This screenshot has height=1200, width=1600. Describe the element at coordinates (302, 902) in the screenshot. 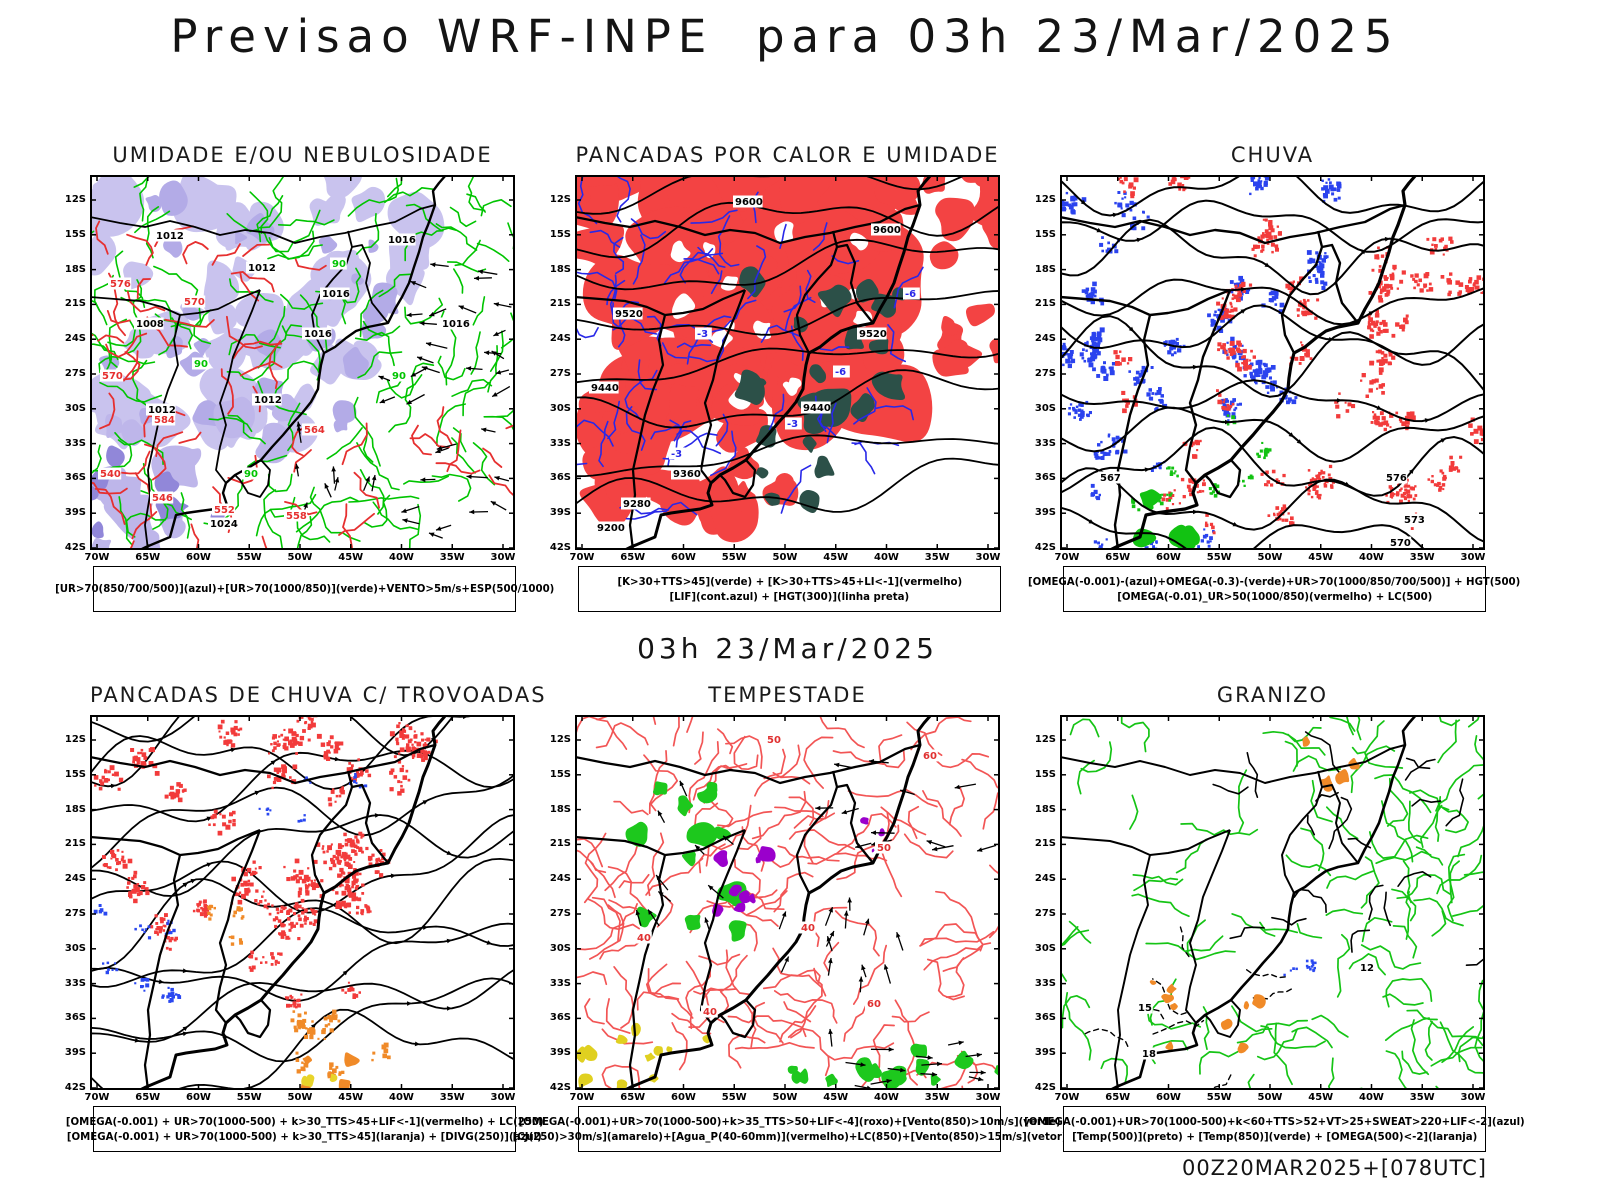

I see `trovoadas-map` at that location.